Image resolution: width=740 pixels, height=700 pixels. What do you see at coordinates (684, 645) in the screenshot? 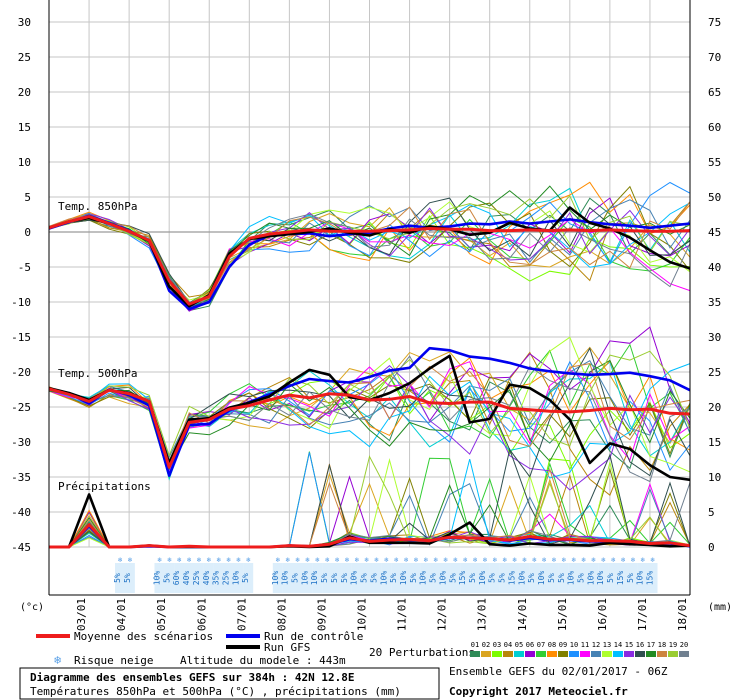
I see `perturbation-swatch-label: 20` at bounding box center [684, 645].